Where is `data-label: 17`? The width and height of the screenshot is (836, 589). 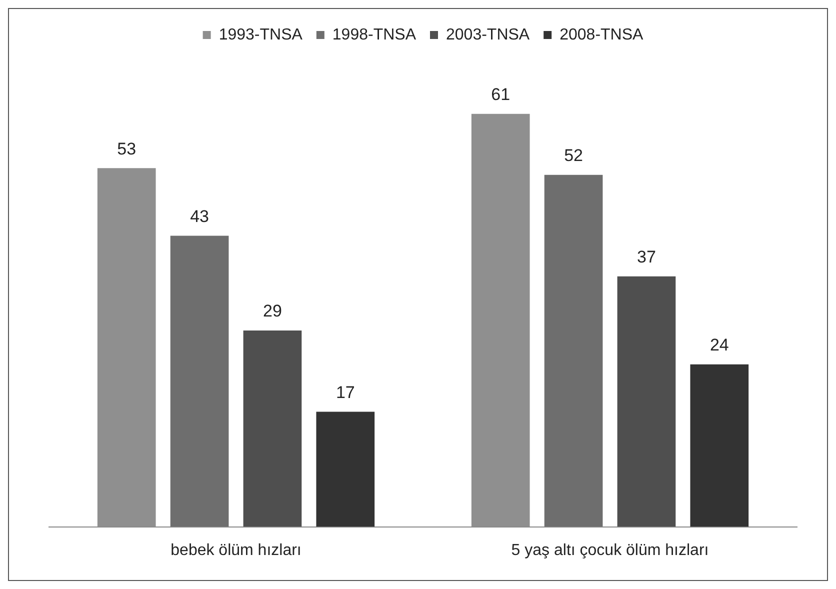 data-label: 17 is located at coordinates (345, 392).